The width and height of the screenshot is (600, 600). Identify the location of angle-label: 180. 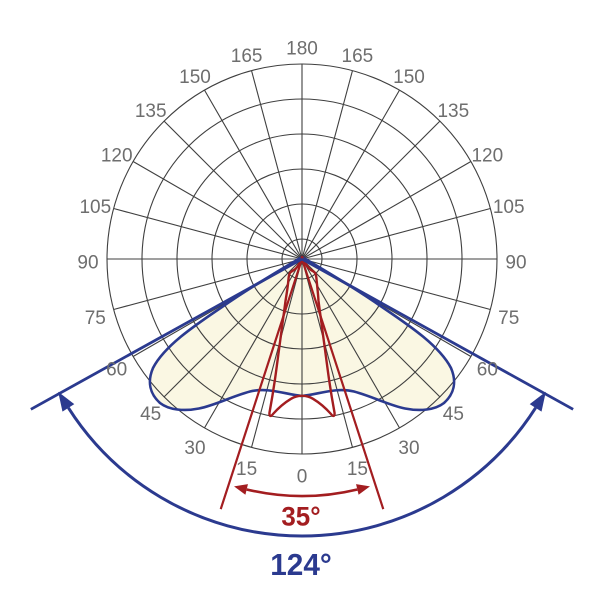
(302, 49).